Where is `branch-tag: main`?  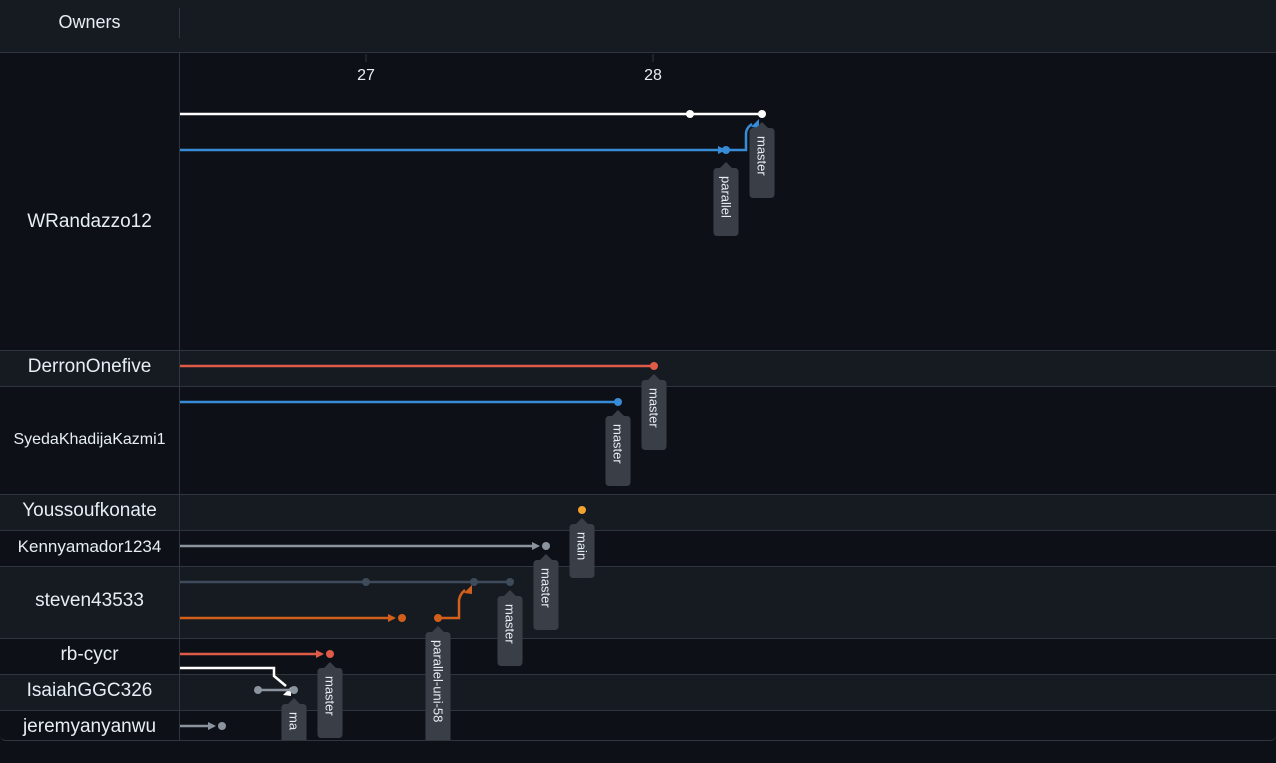 branch-tag: main is located at coordinates (582, 548).